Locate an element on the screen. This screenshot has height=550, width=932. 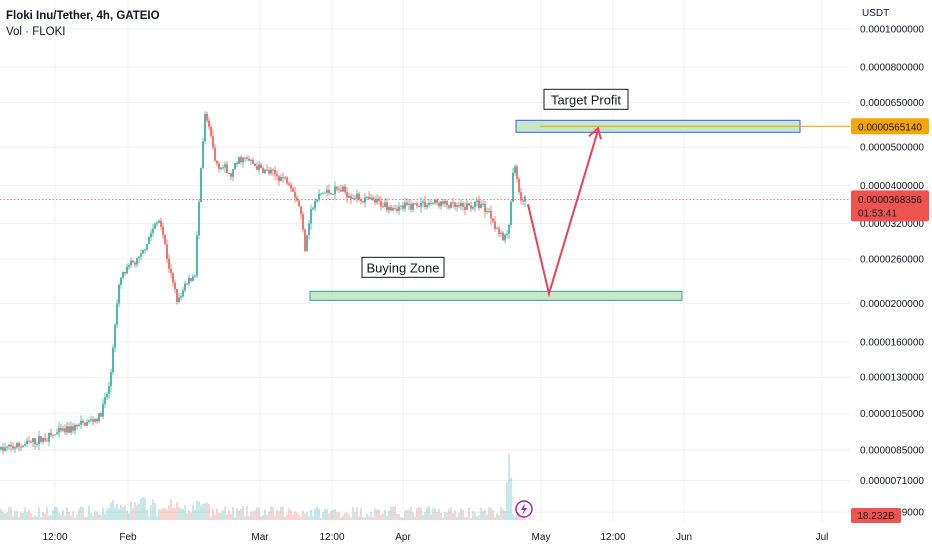
currency-label: USDT is located at coordinates (875, 13).